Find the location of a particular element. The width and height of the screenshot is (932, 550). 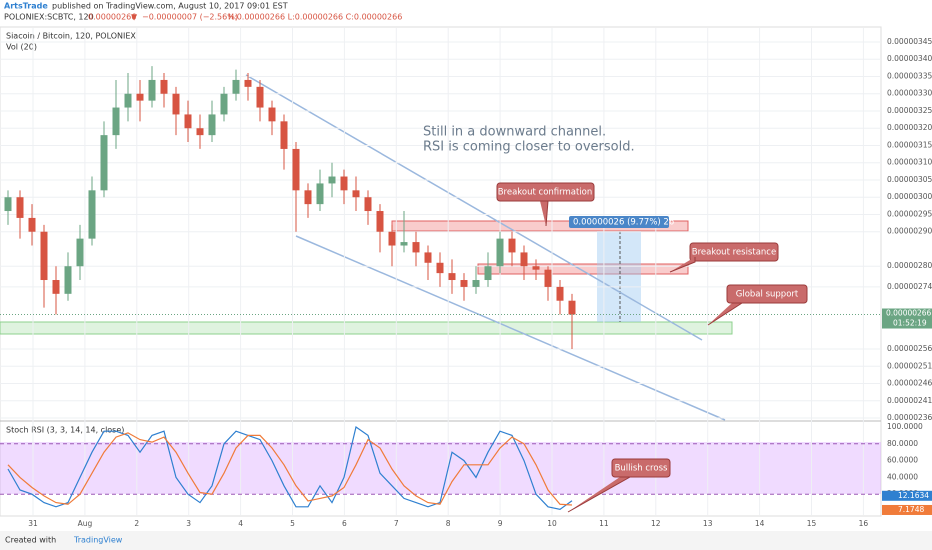

y-tick-label: 100.0000 is located at coordinates (905, 426).